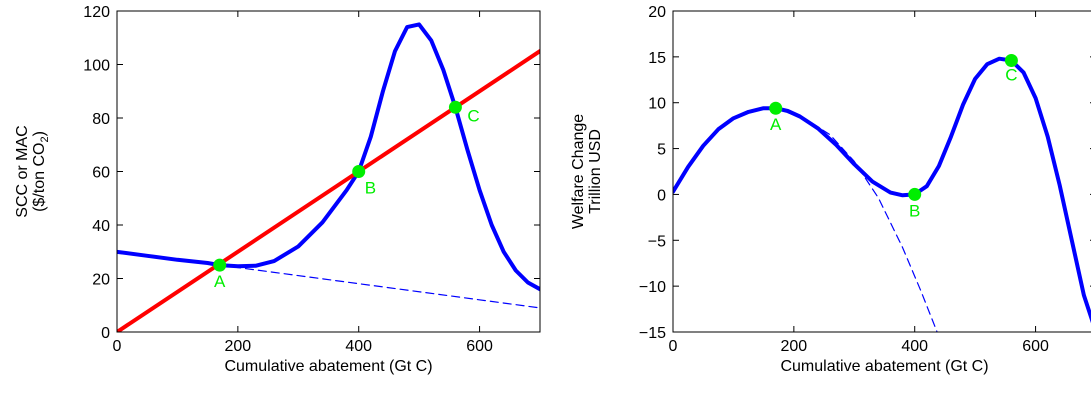 The width and height of the screenshot is (1091, 397). I want to click on scc-mac-y-axis-label: SCC or MAC ($/ton CO2), so click(32, 171).